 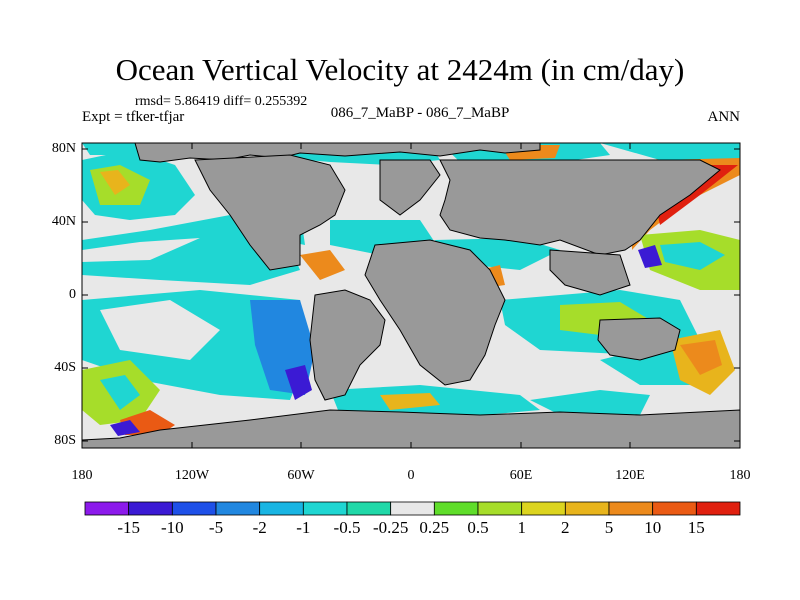 I want to click on lon-tick-label: 0, so click(x=411, y=475).